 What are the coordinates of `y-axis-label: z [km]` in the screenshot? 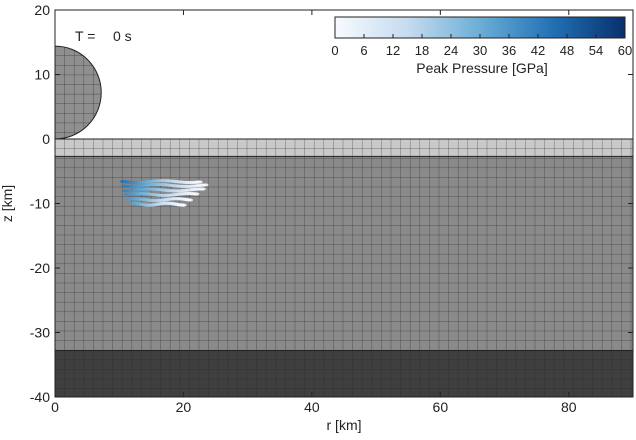 It's located at (7, 203).